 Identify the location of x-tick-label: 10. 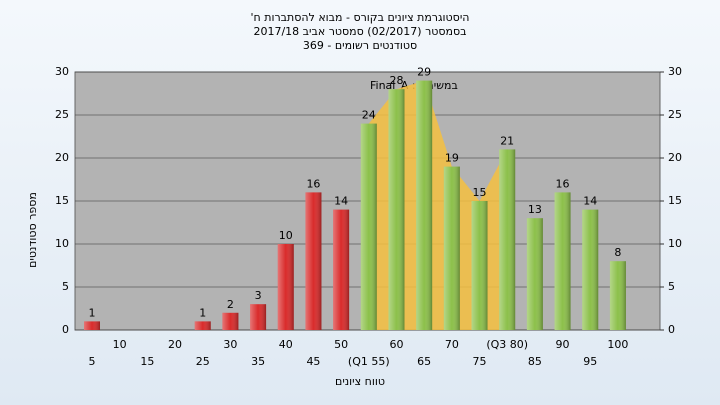
(120, 344).